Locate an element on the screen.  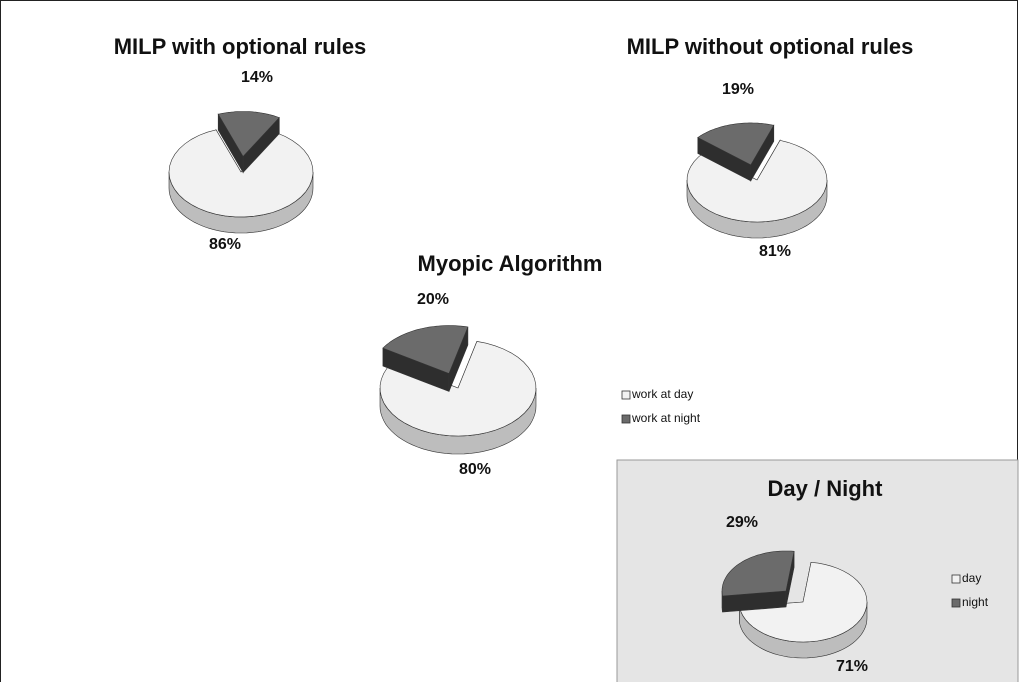
data-label: 81% is located at coordinates (775, 251).